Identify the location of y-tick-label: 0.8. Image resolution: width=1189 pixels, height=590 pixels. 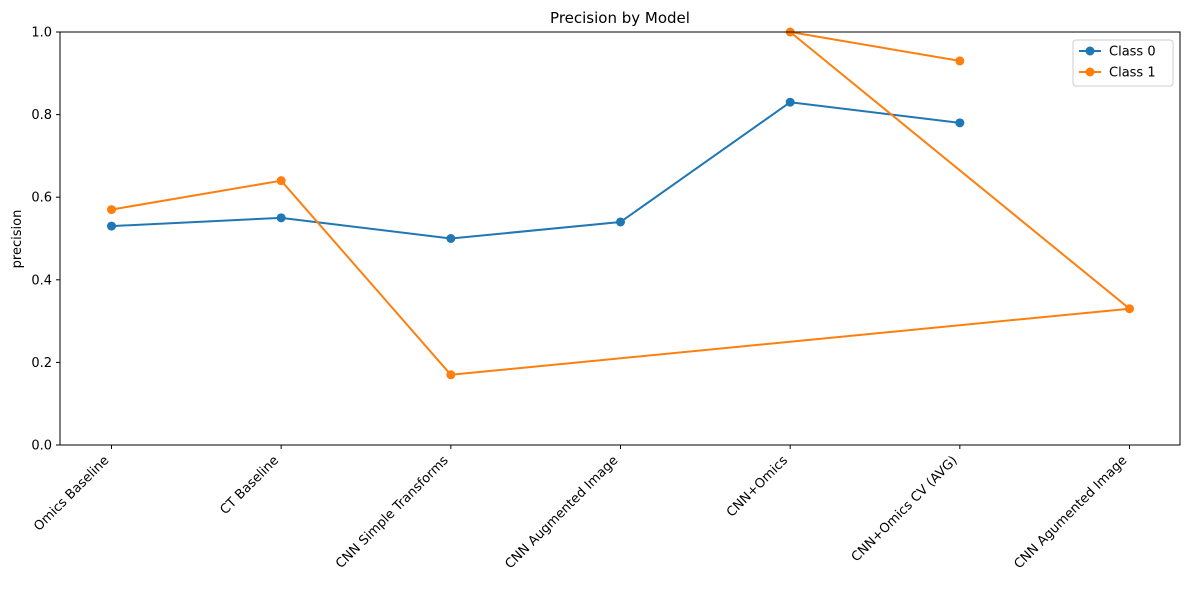
(41, 115).